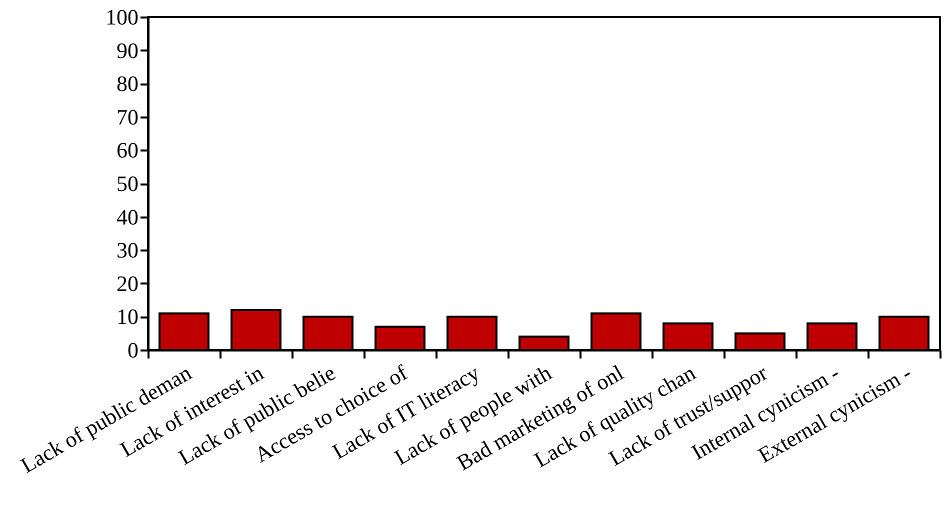 Image resolution: width=945 pixels, height=508 pixels. Describe the element at coordinates (122, 17) in the screenshot. I see `y-tick-label: 100` at that location.